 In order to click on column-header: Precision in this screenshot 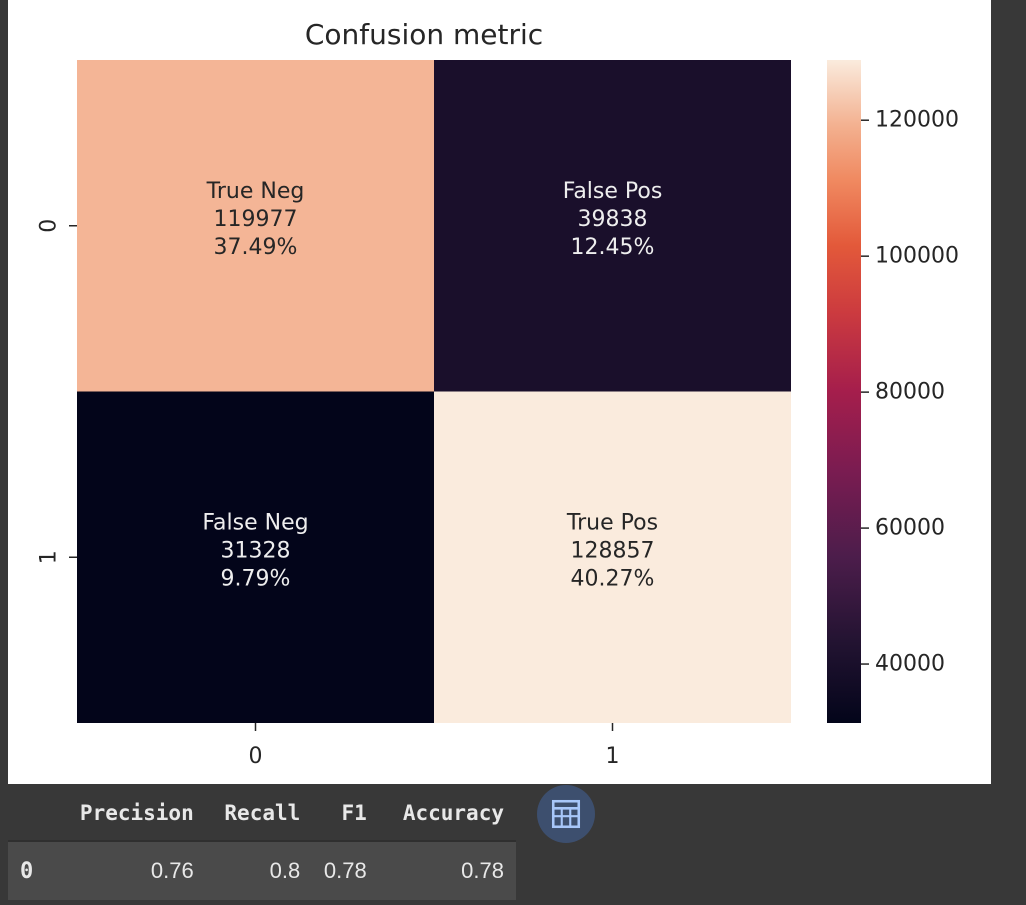, I will do `click(136, 813)`.